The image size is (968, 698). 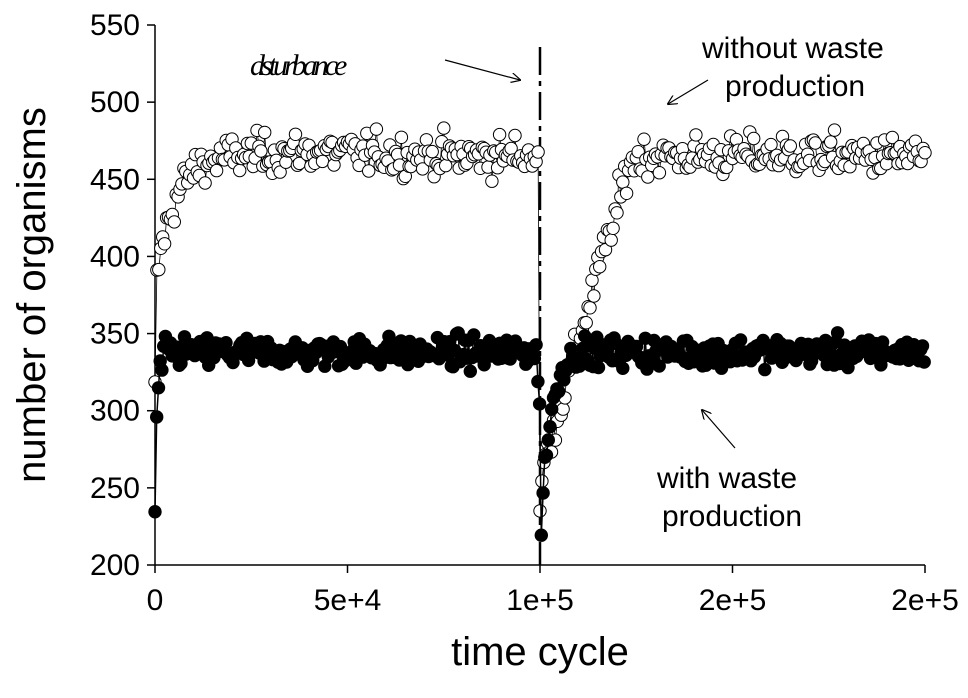 What do you see at coordinates (115, 102) in the screenshot?
I see `y-tick-label: 500` at bounding box center [115, 102].